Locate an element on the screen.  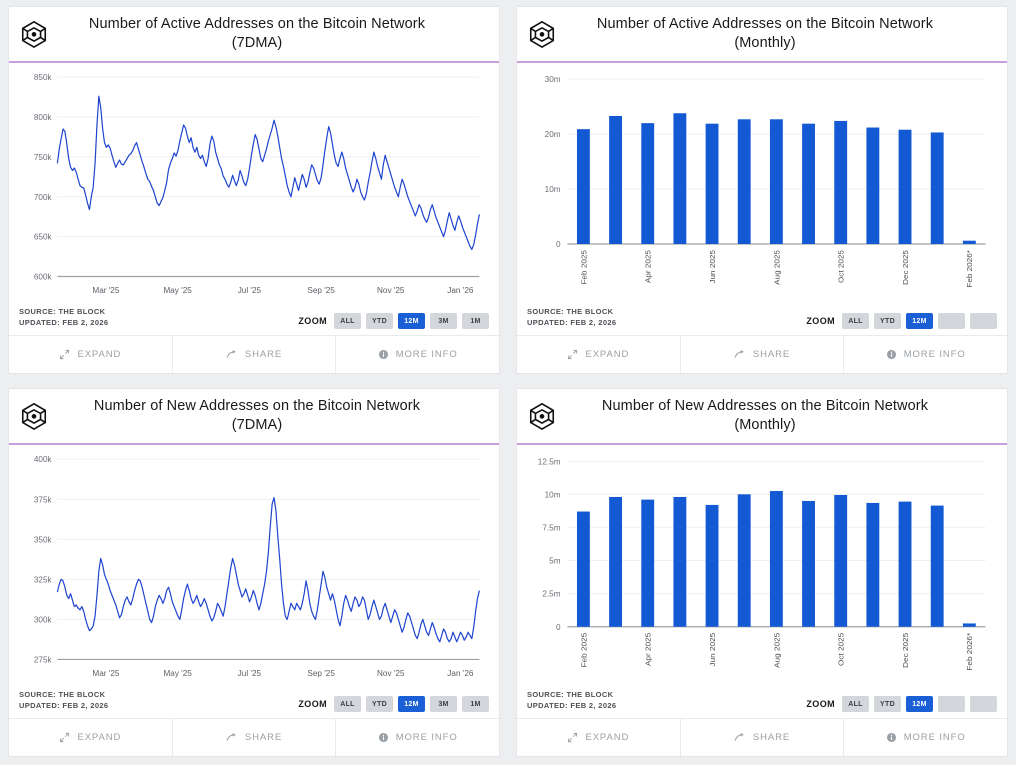
svg-text: May '25 is located at coordinates (177, 290).